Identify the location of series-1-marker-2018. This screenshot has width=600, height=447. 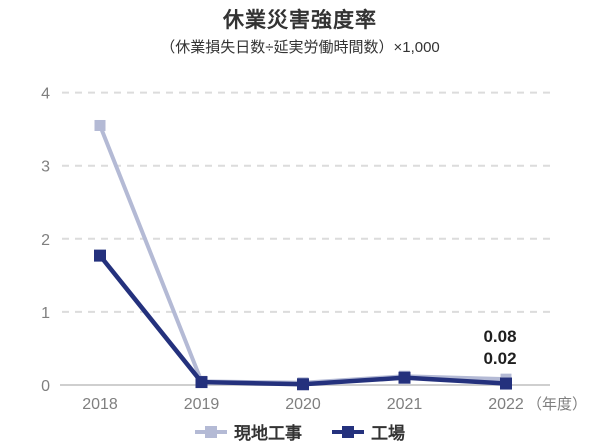
(100, 255).